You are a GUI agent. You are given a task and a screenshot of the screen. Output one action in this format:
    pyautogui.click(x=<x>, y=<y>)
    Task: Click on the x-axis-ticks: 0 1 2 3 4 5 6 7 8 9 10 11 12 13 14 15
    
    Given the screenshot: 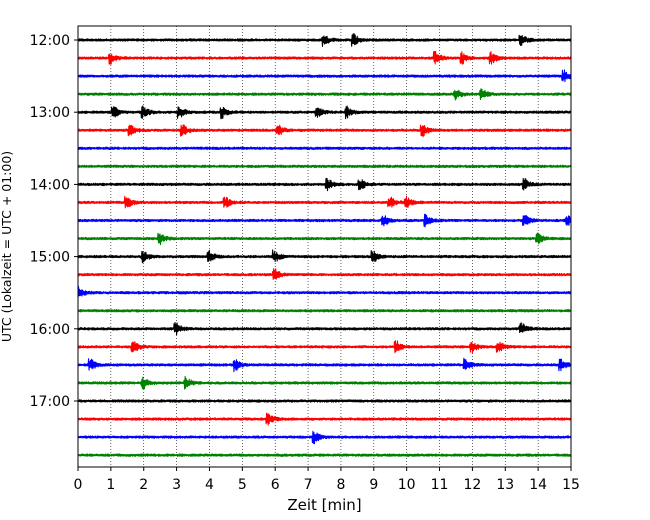 What is the action you would take?
    pyautogui.click(x=327, y=480)
    